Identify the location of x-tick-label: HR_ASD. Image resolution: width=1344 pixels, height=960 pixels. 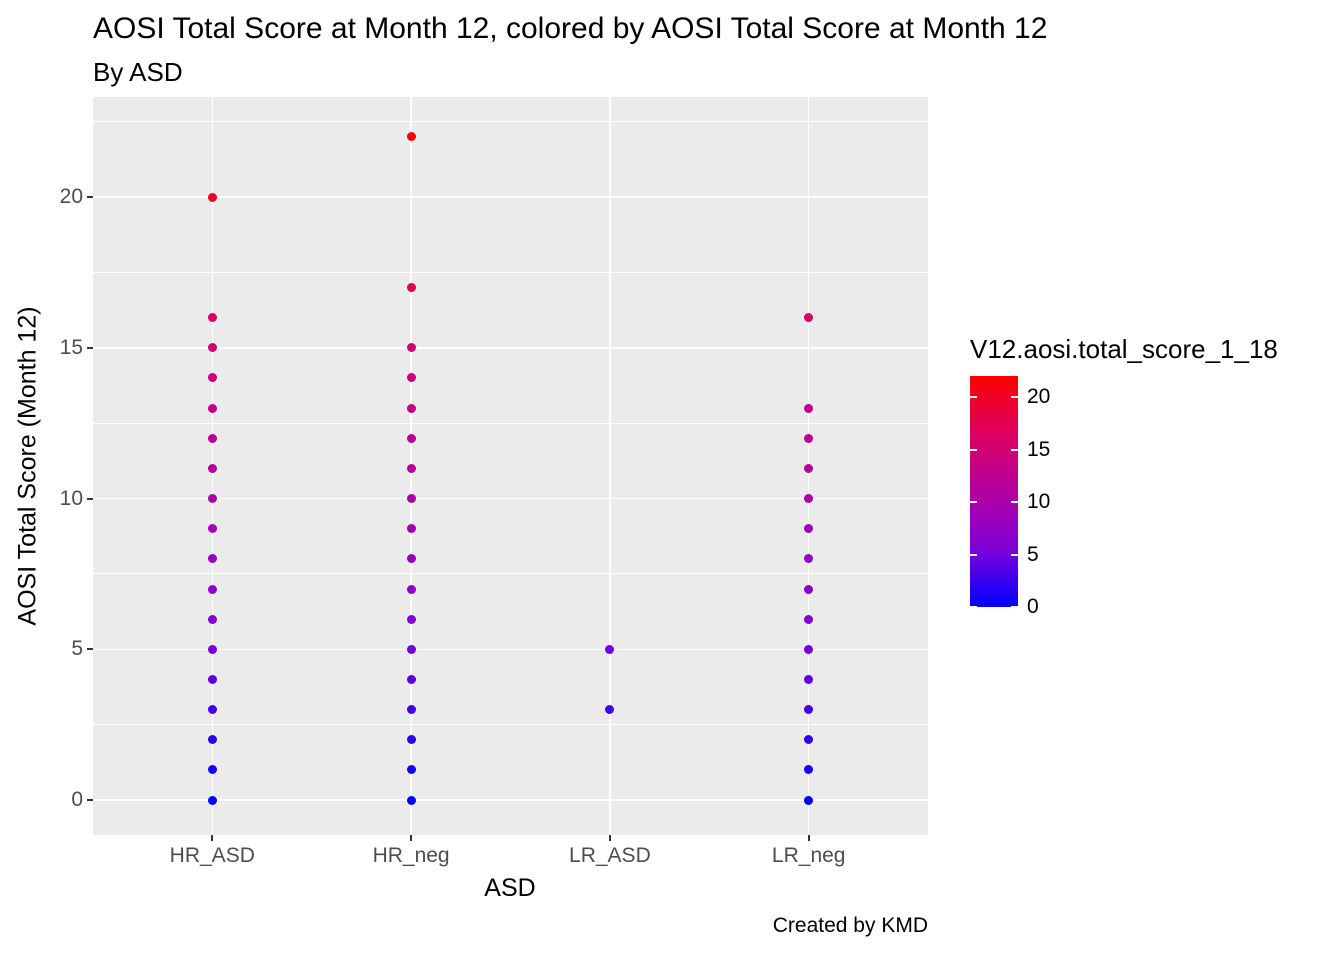
(212, 855).